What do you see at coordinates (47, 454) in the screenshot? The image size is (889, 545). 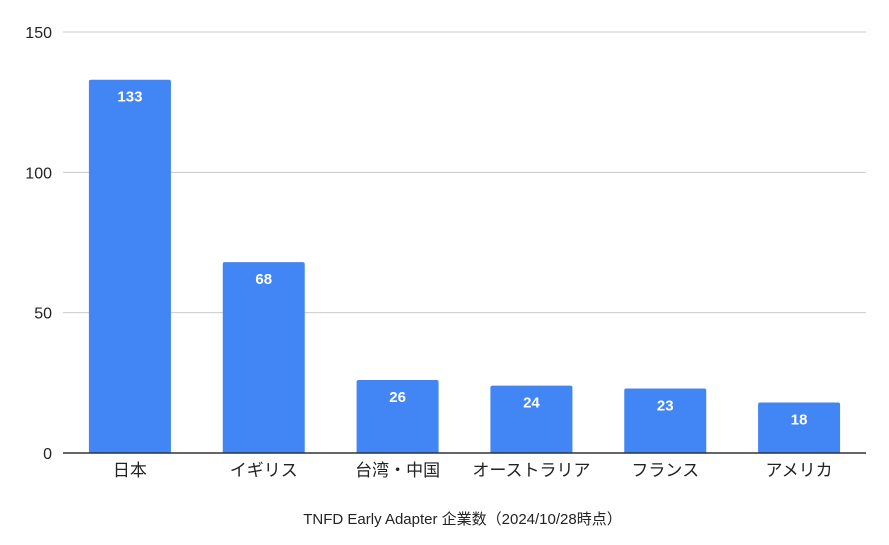 I see `y-tick-label: 0` at bounding box center [47, 454].